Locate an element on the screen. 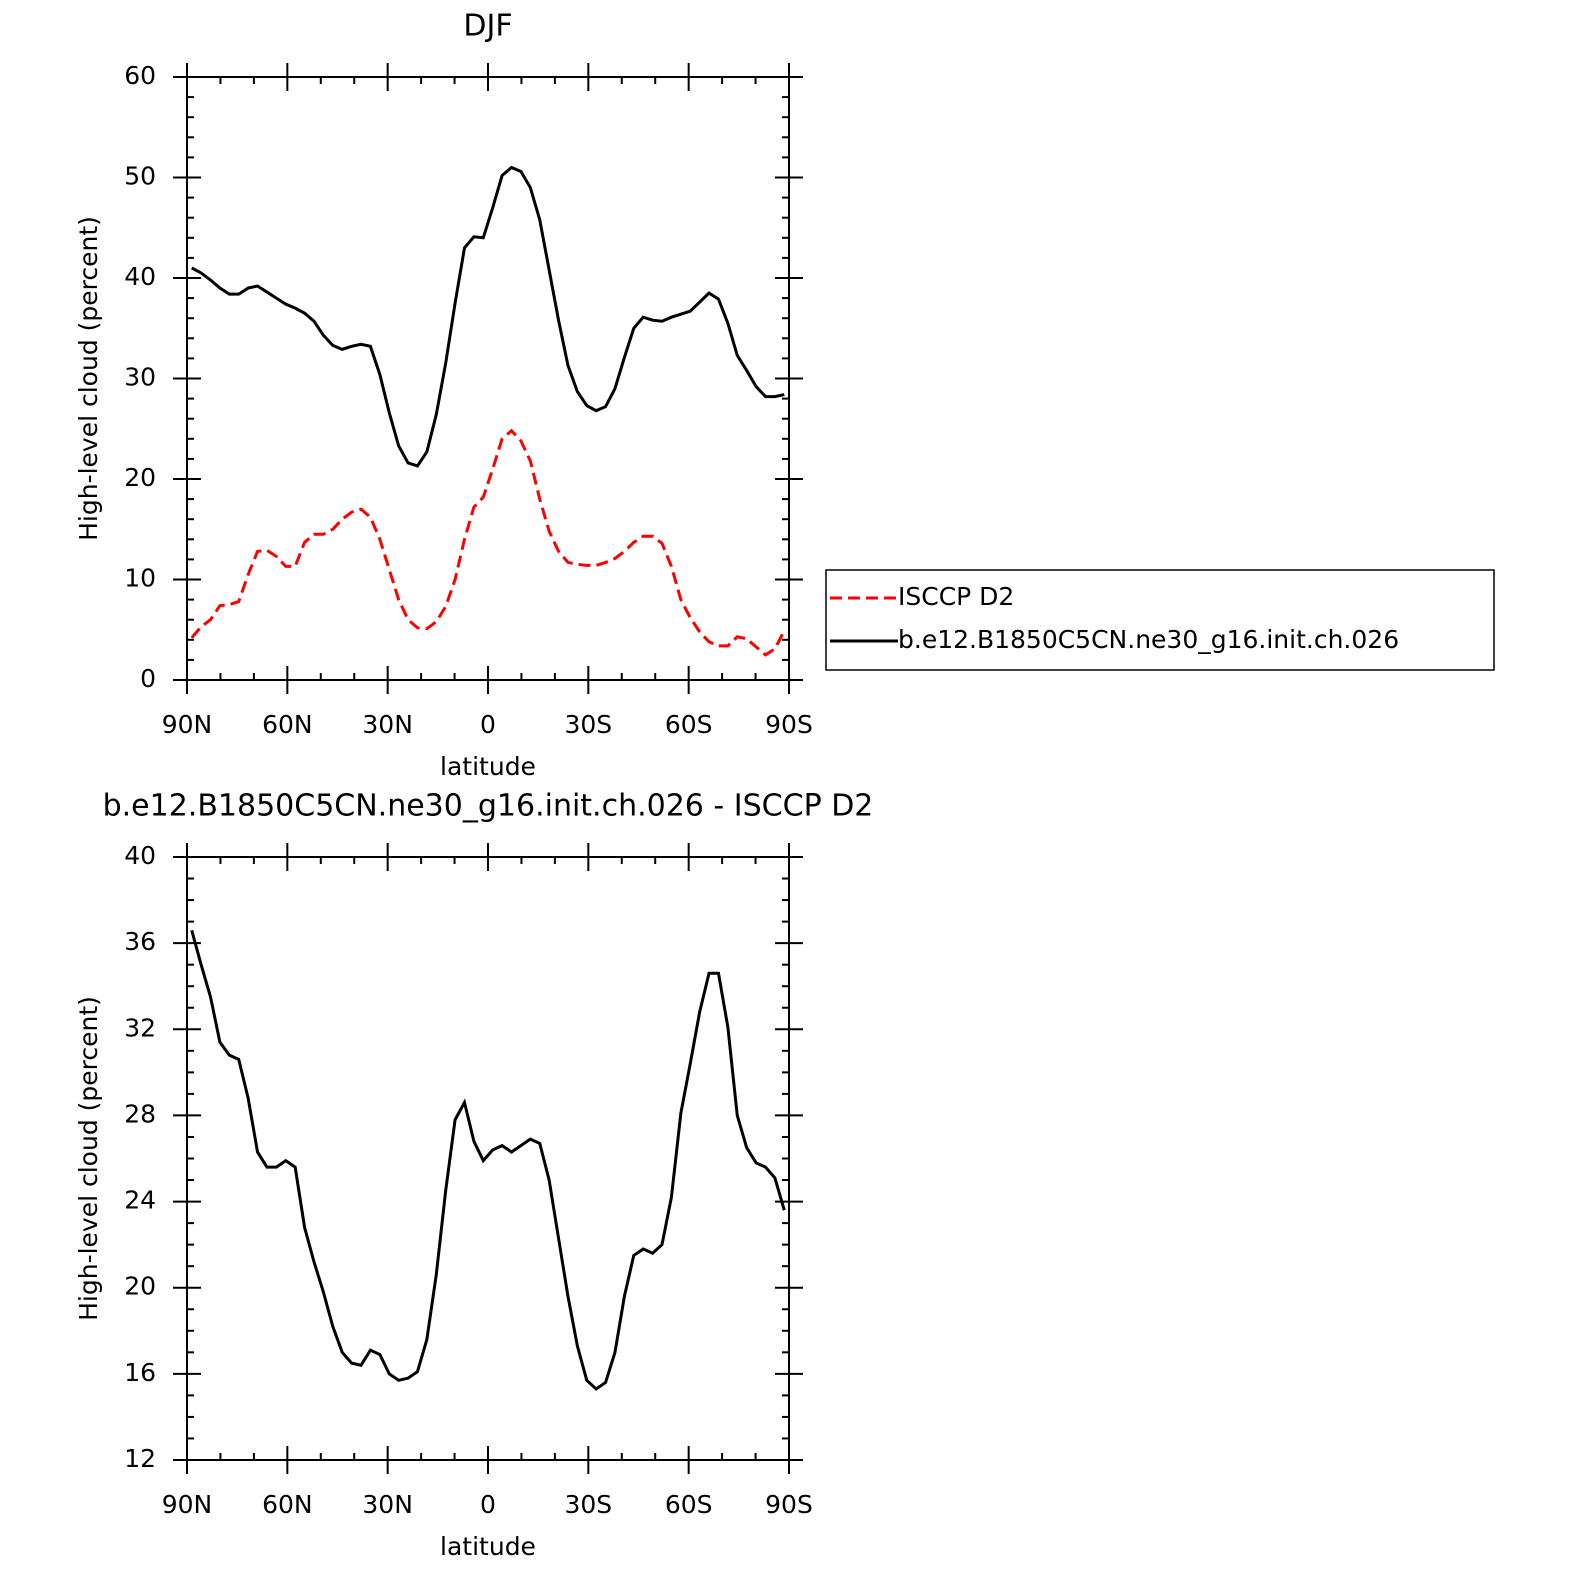 The image size is (1569, 1569). y-tick-label: 28 is located at coordinates (140, 1113).